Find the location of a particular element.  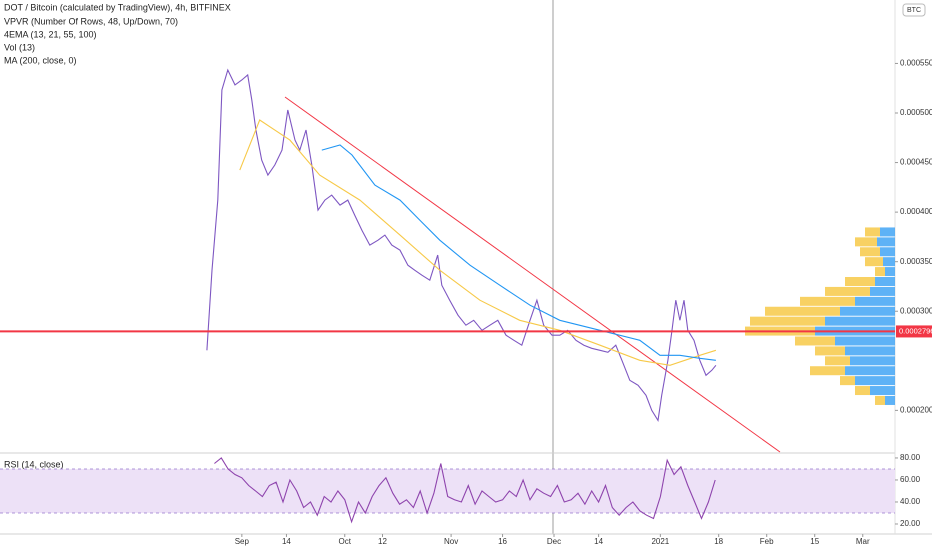

x-tick-label: Dec is located at coordinates (554, 541).